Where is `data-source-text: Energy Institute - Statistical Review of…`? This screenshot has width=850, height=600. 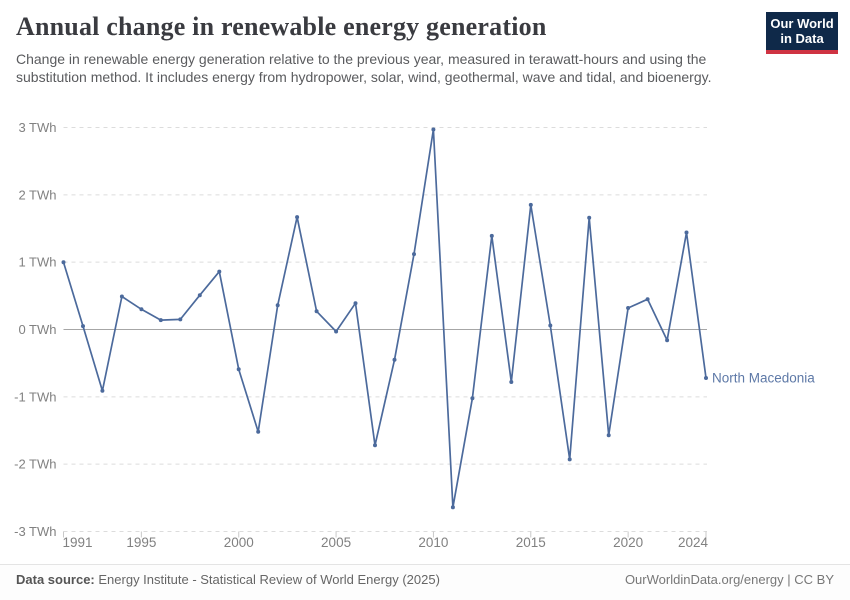 data-source-text: Energy Institute - Statistical Review of… is located at coordinates (269, 579).